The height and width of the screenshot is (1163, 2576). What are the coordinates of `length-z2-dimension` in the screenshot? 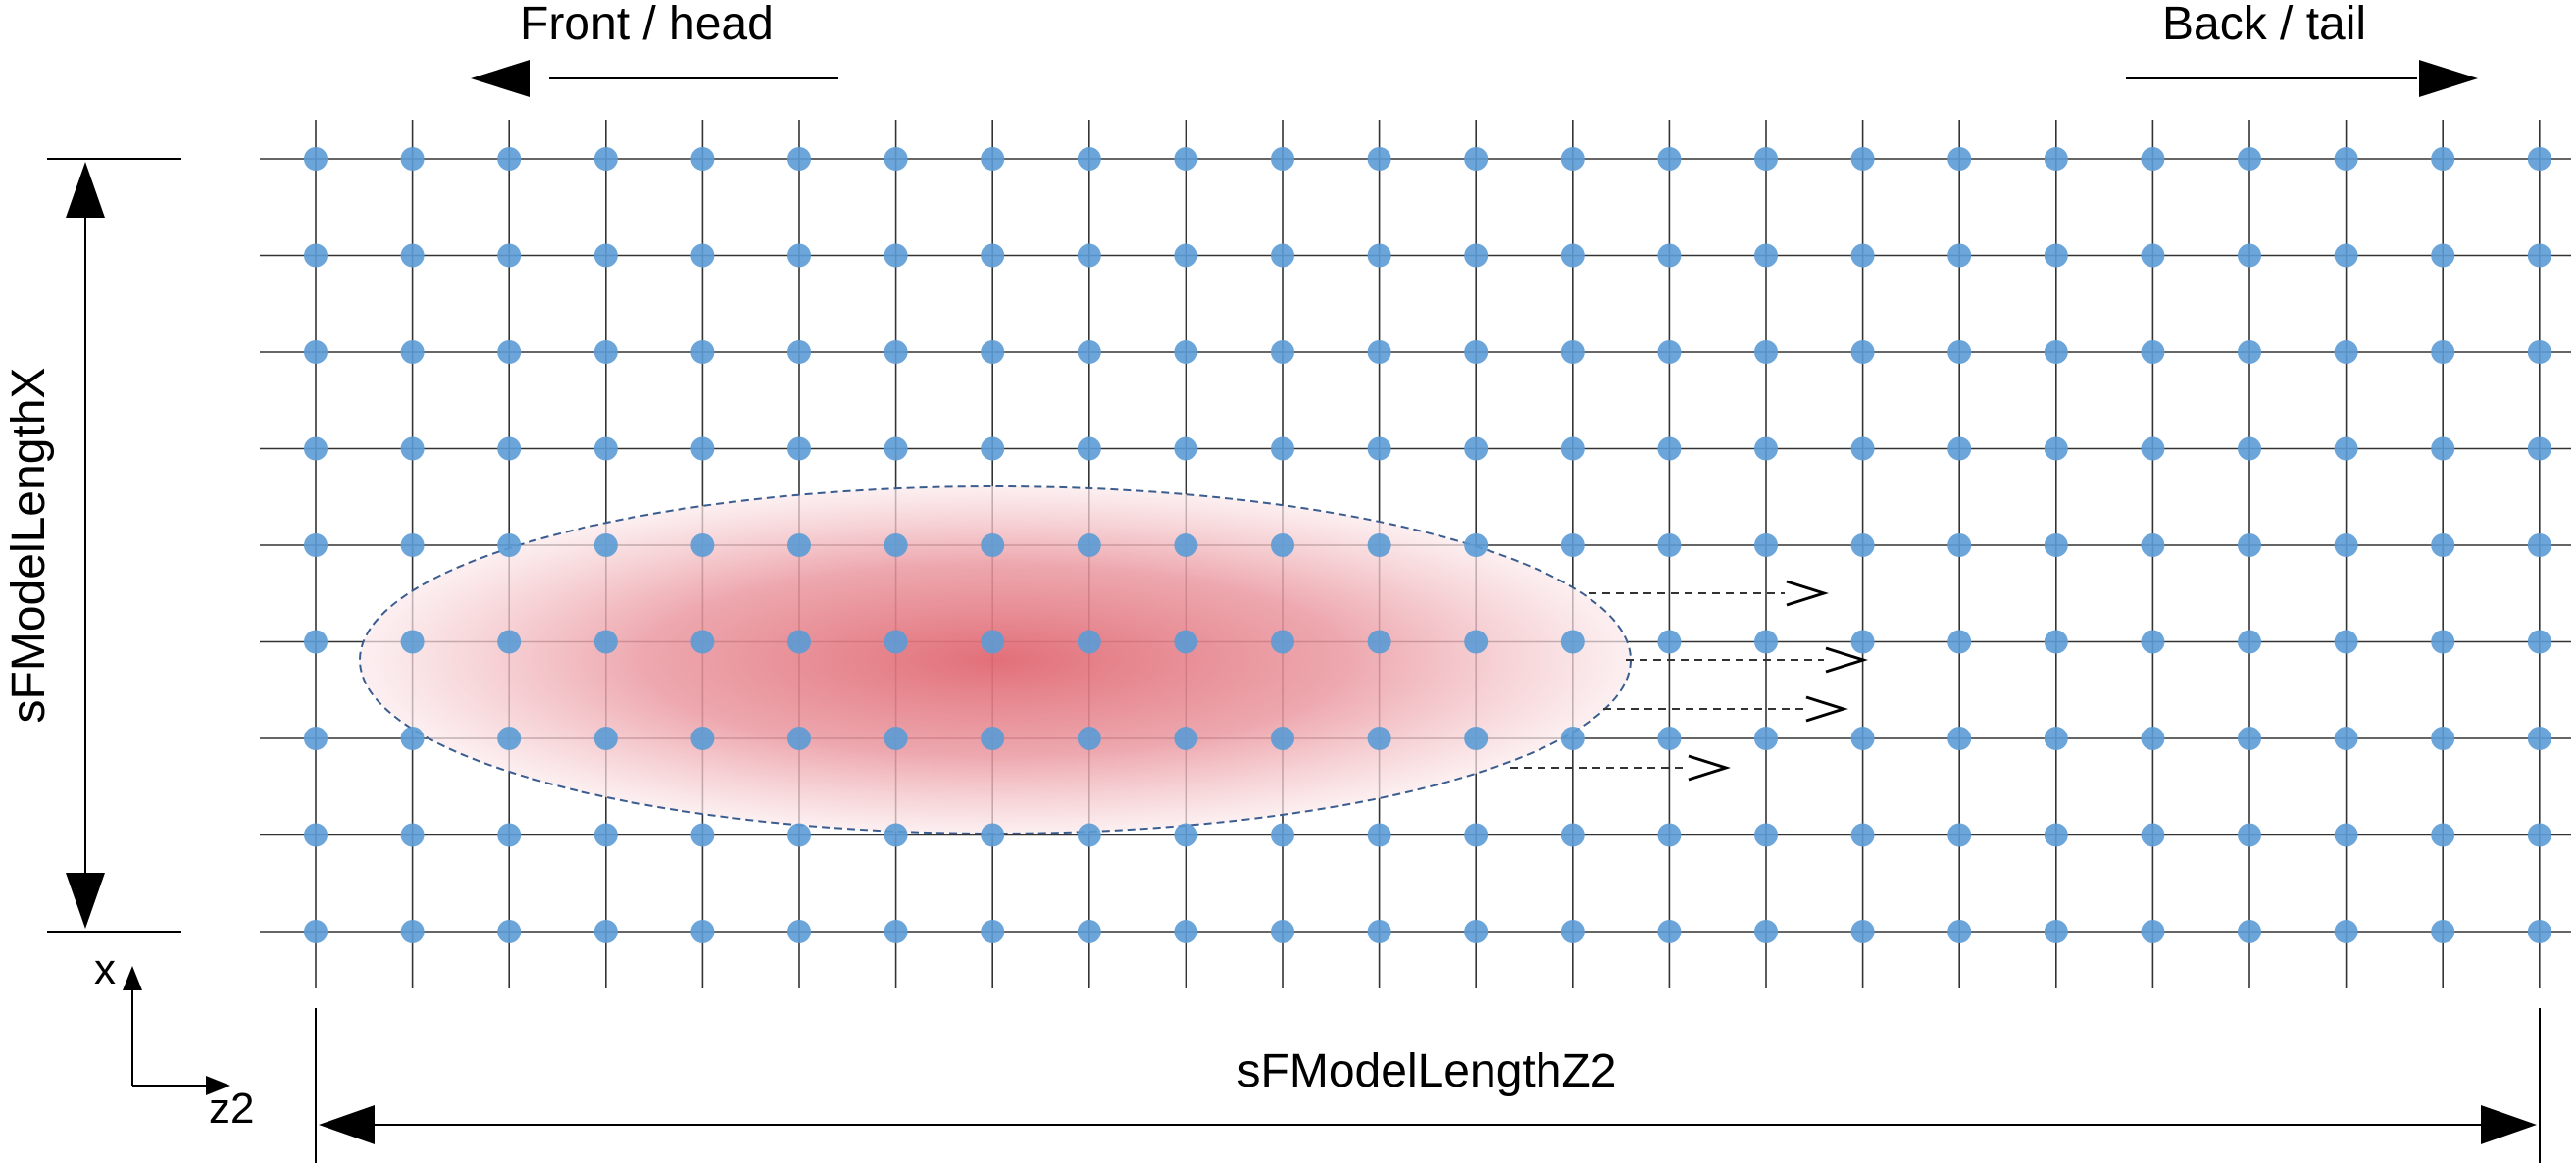 It's located at (1428, 1085).